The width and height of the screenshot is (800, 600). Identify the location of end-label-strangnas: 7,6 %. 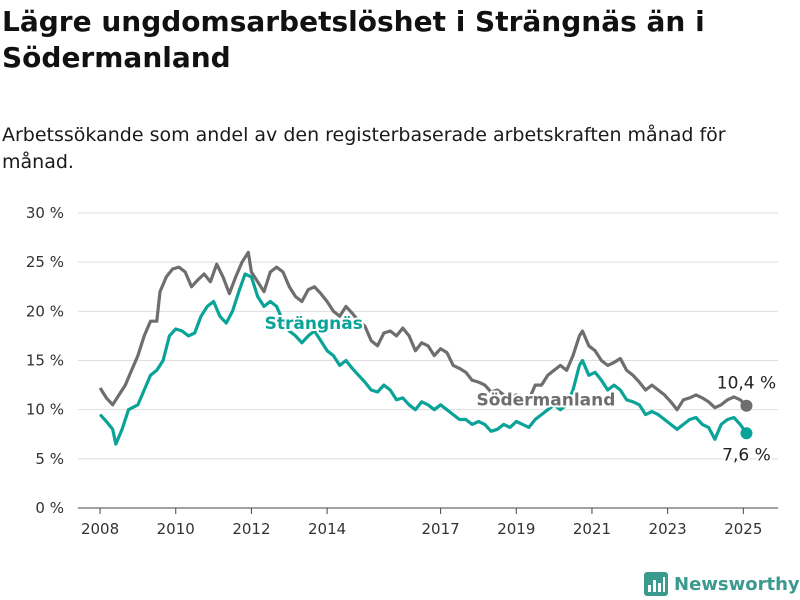
(746, 455).